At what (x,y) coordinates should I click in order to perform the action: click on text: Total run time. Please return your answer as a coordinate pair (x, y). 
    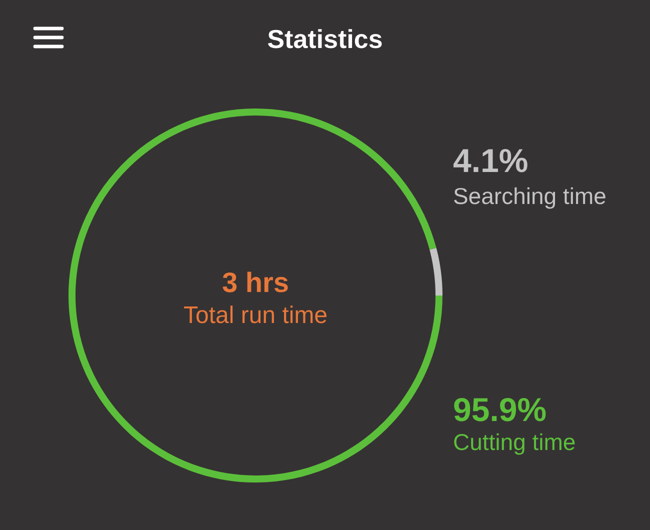
    Looking at the image, I should click on (255, 315).